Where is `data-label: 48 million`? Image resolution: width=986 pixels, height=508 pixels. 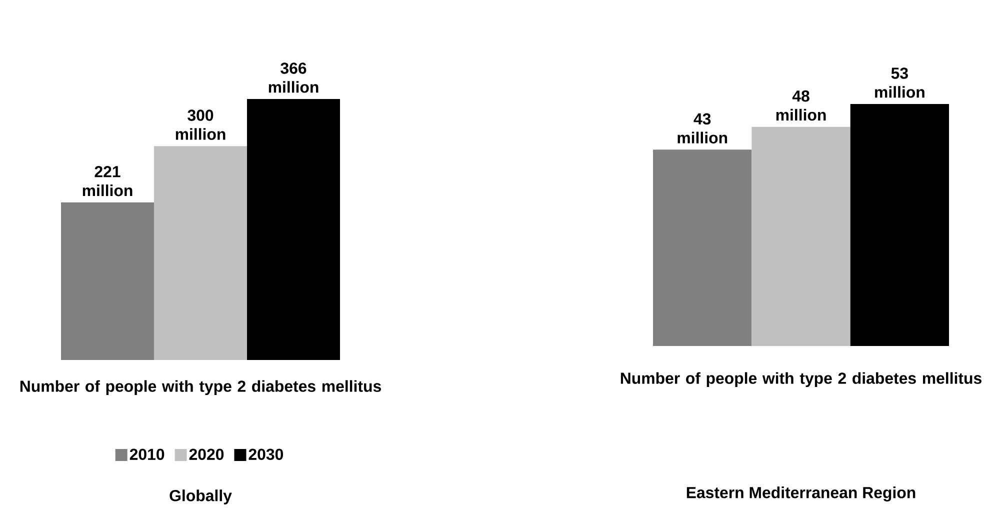 data-label: 48 million is located at coordinates (801, 105).